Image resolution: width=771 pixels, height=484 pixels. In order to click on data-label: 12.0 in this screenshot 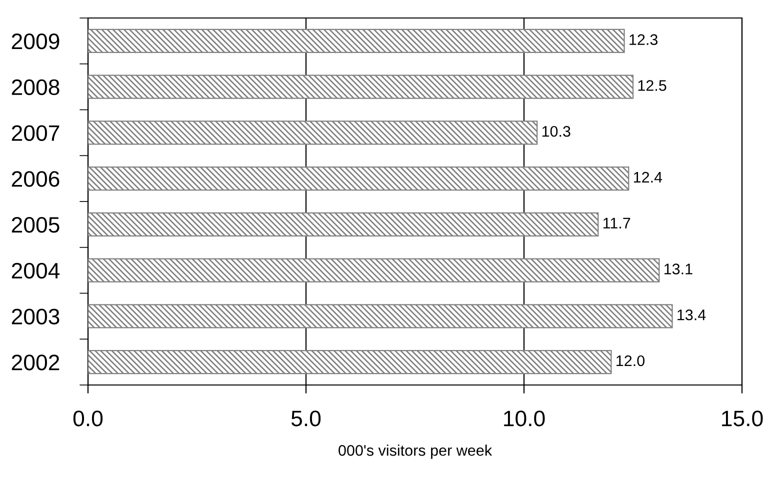, I will do `click(630, 360)`.